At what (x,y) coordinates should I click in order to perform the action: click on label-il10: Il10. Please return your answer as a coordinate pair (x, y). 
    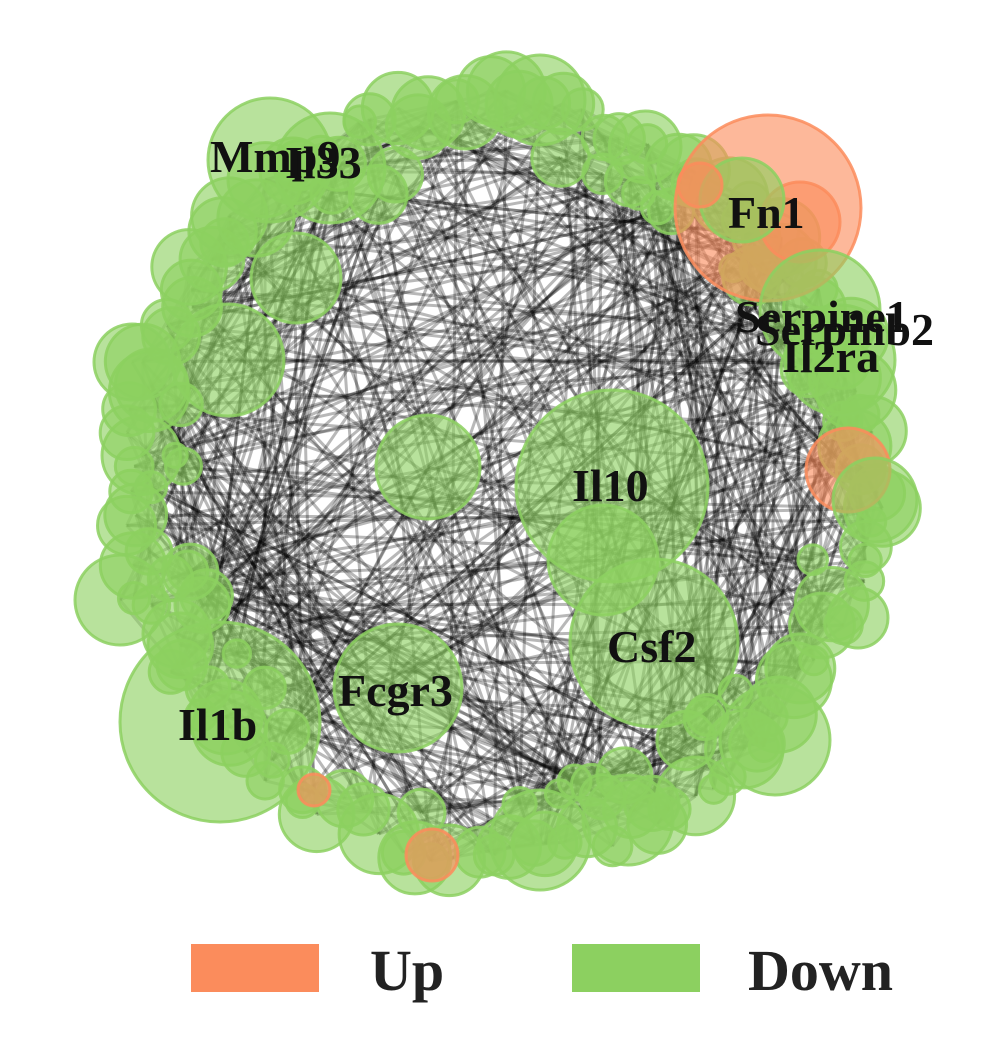
    Looking at the image, I should click on (610, 485).